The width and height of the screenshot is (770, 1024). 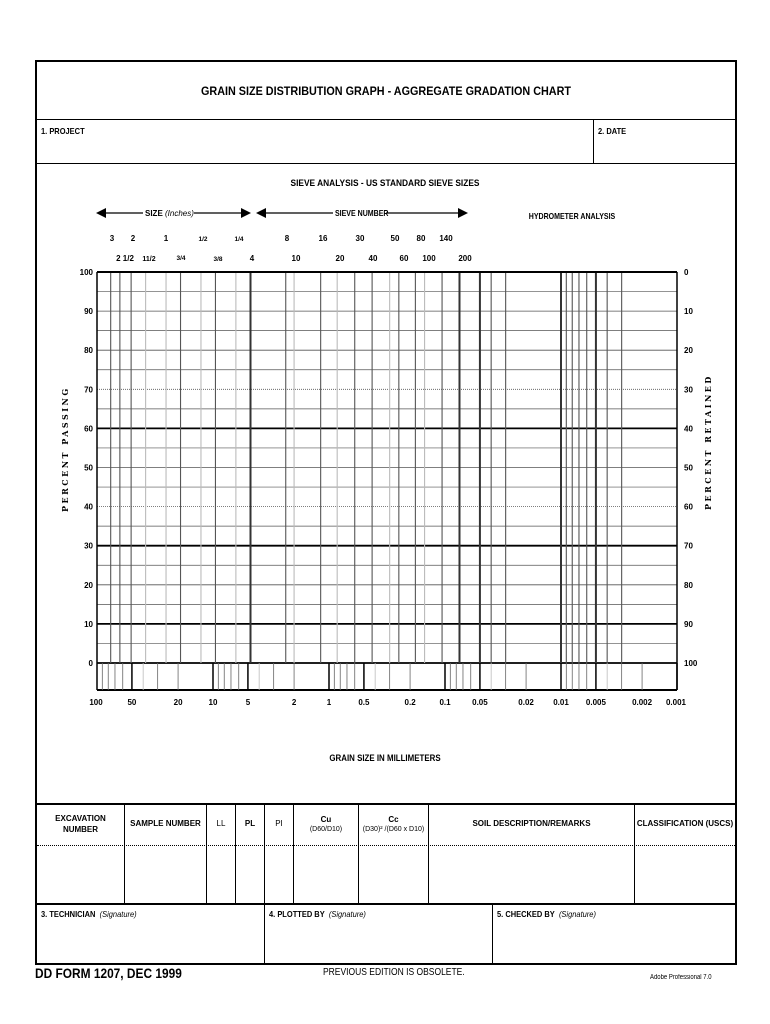 I want to click on left-axis-tick-label: 10, so click(x=88, y=624).